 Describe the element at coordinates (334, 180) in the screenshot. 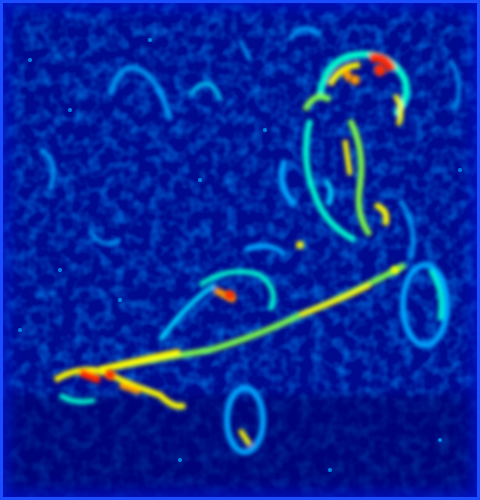

I see `rider-torso` at that location.